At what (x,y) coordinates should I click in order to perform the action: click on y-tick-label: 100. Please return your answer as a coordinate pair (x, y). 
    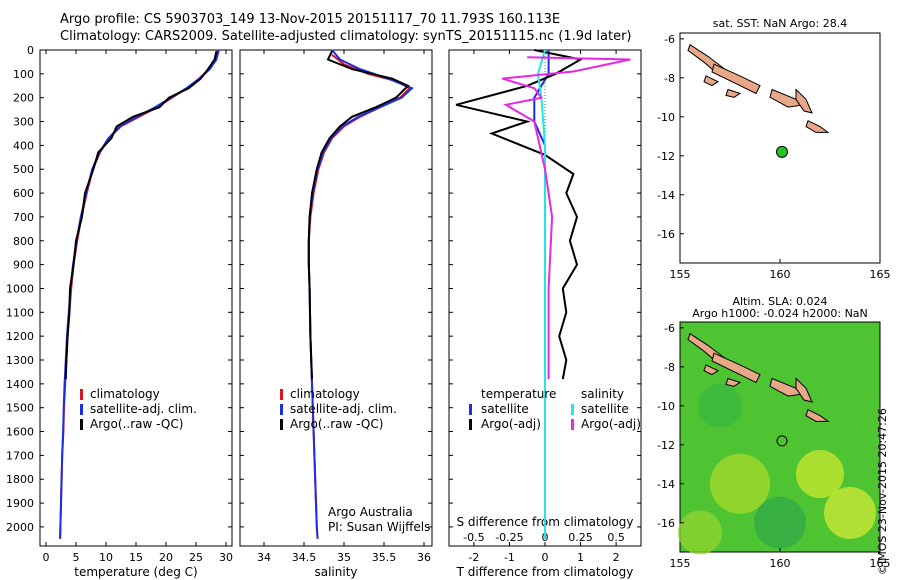
    Looking at the image, I should click on (23, 74).